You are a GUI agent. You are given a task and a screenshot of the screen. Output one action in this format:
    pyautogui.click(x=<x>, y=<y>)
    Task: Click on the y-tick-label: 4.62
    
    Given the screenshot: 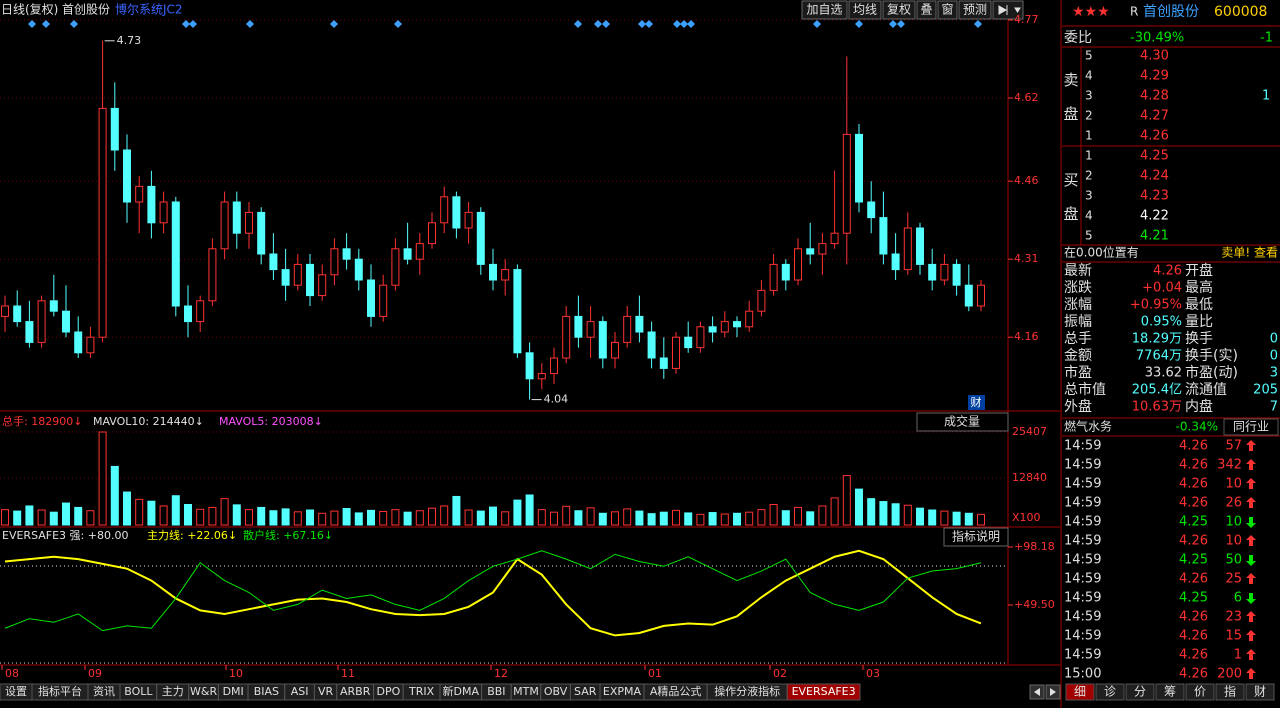 What is the action you would take?
    pyautogui.click(x=1026, y=97)
    